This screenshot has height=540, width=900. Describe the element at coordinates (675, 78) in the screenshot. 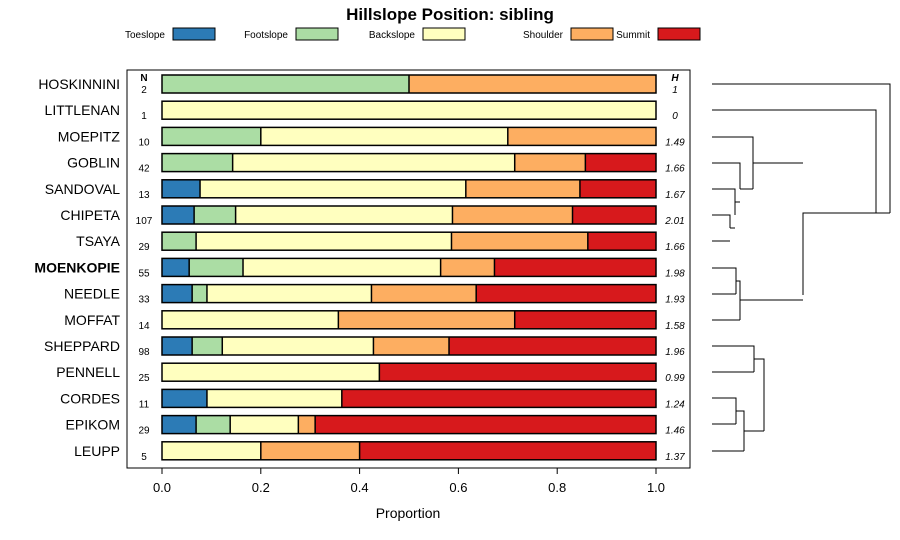

I see `h-column-header: H` at that location.